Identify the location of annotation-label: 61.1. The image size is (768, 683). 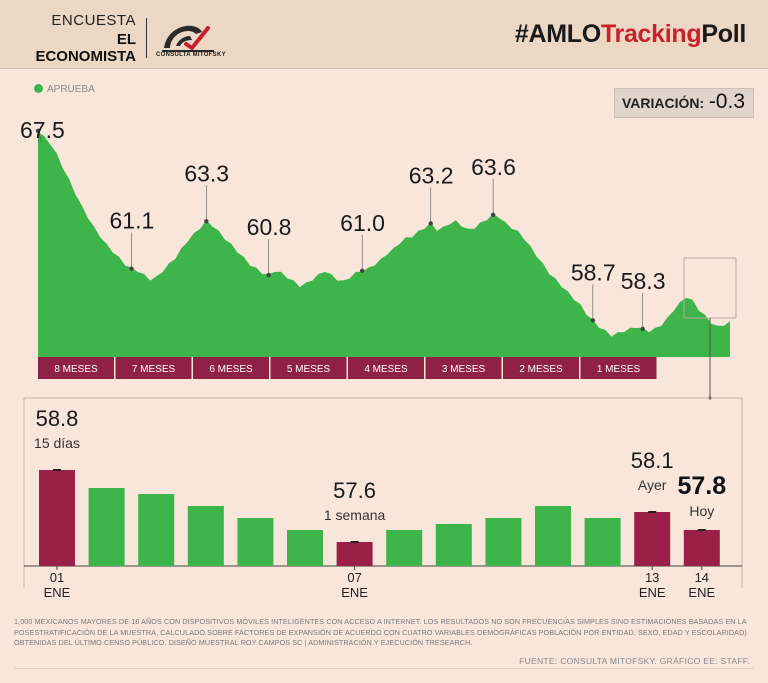
(132, 221).